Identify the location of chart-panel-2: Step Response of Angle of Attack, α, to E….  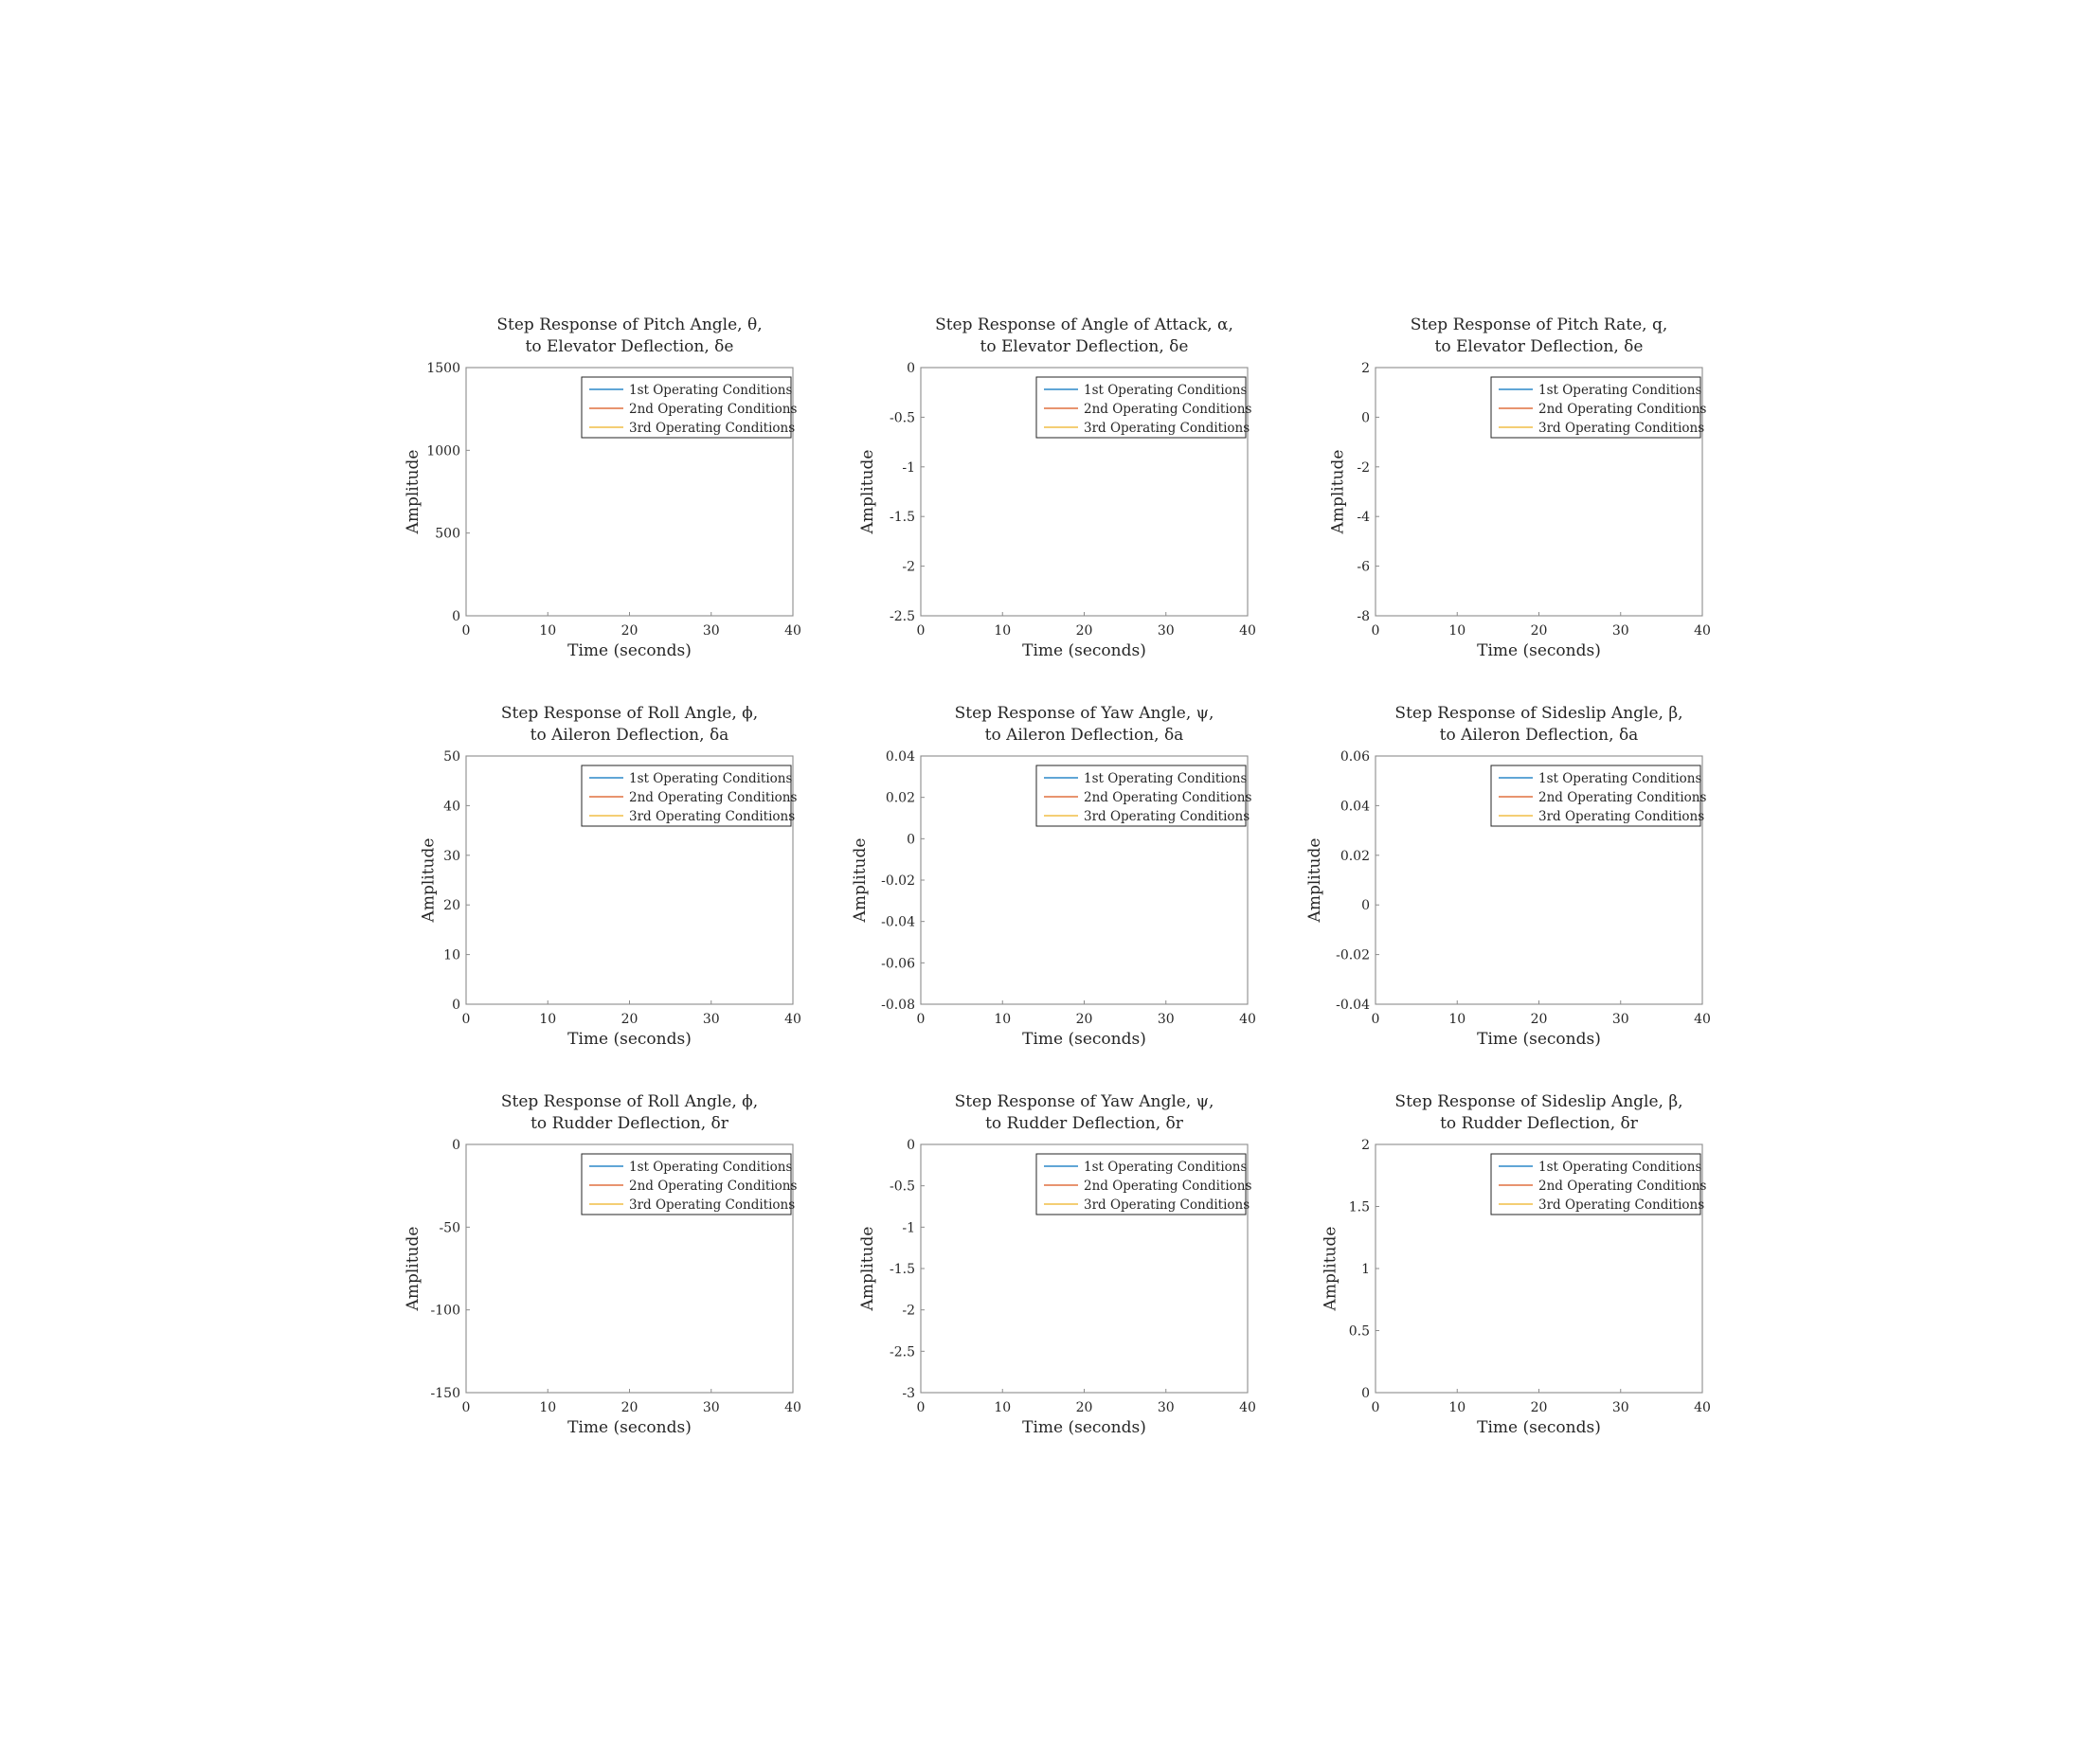
(1057, 487).